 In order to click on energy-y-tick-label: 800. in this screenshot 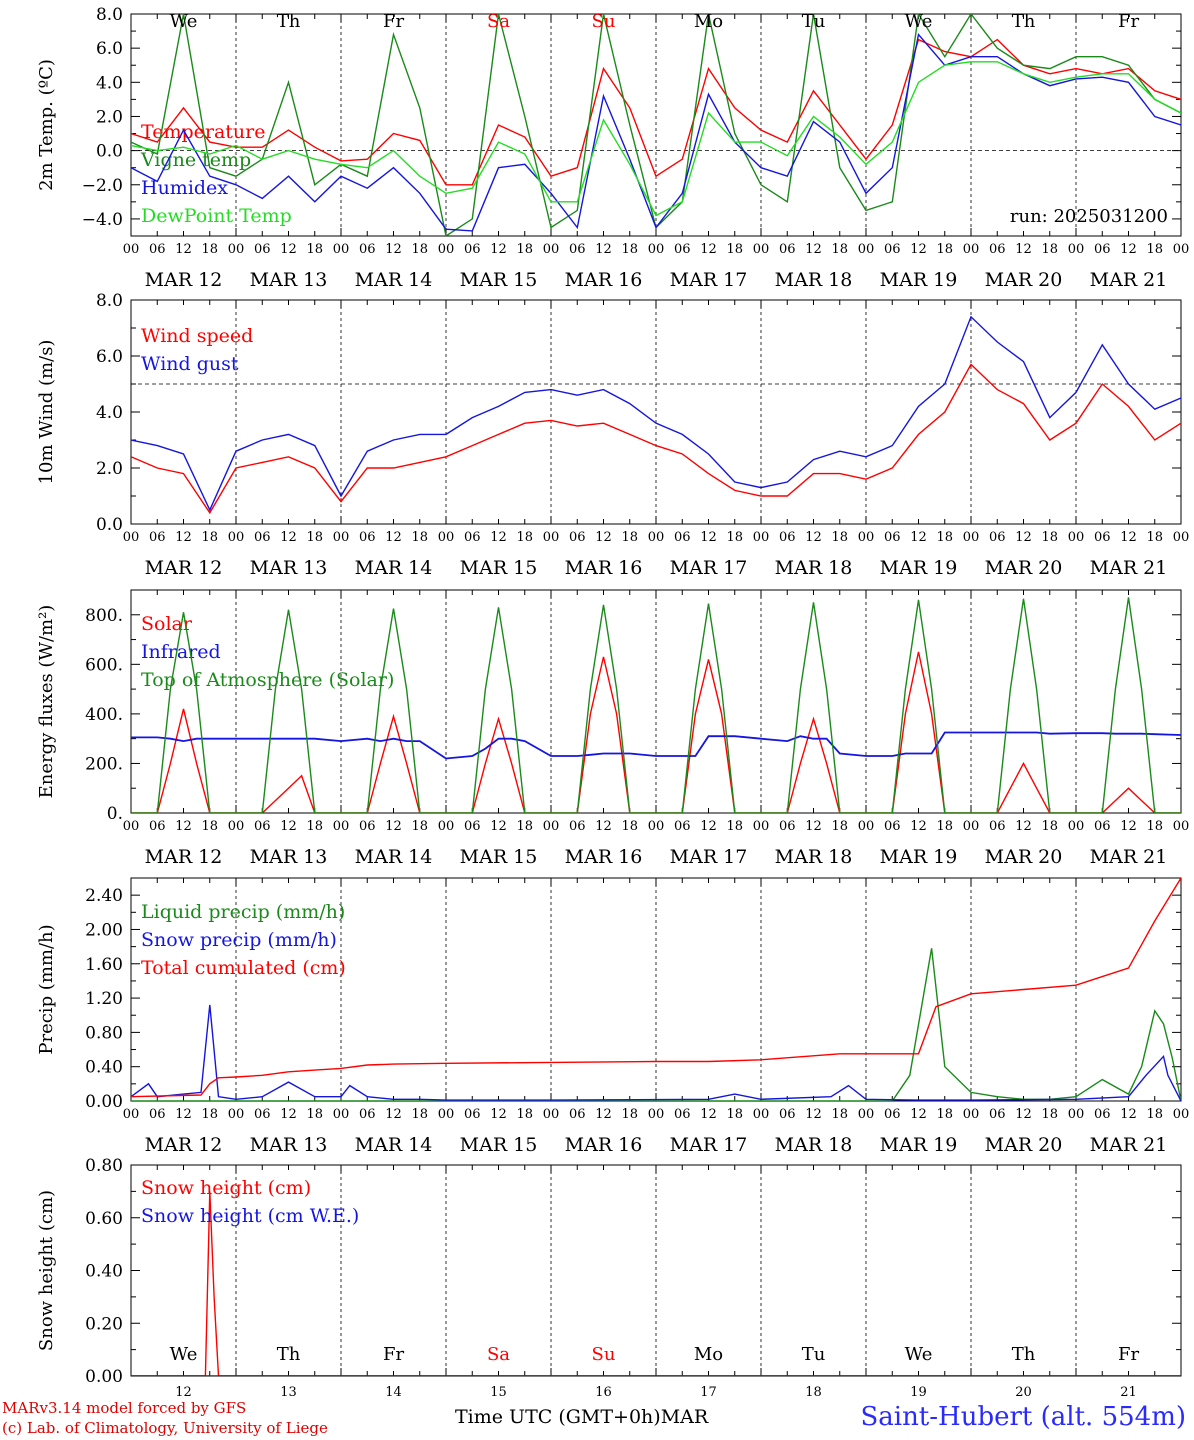, I will do `click(104, 616)`.